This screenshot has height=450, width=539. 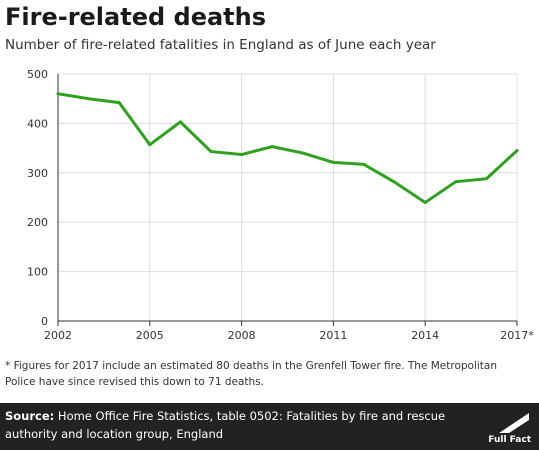 I want to click on y-tick-label: 300, so click(x=37, y=173).